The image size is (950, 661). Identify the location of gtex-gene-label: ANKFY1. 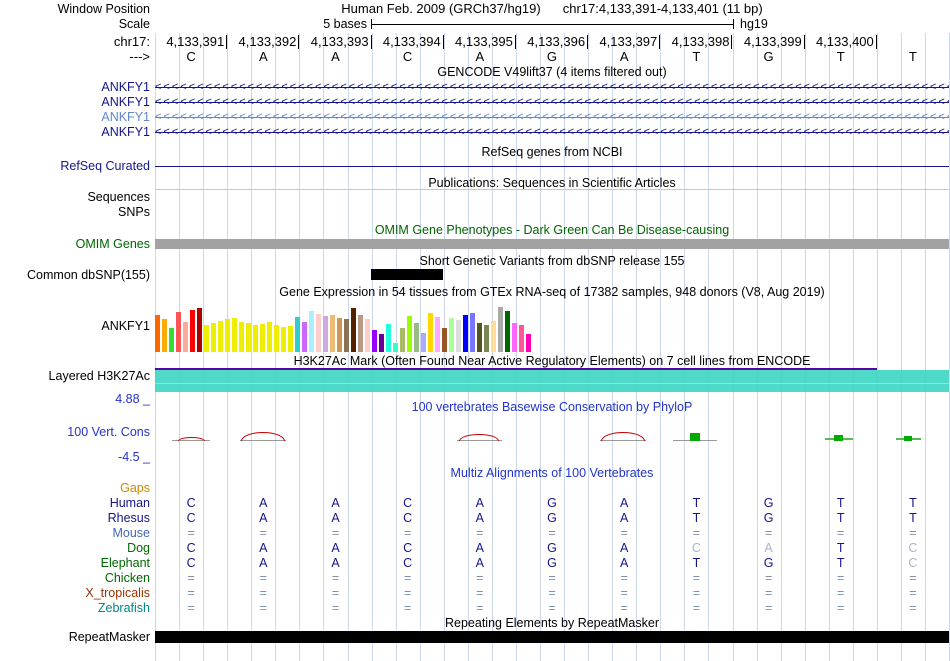
(125, 326).